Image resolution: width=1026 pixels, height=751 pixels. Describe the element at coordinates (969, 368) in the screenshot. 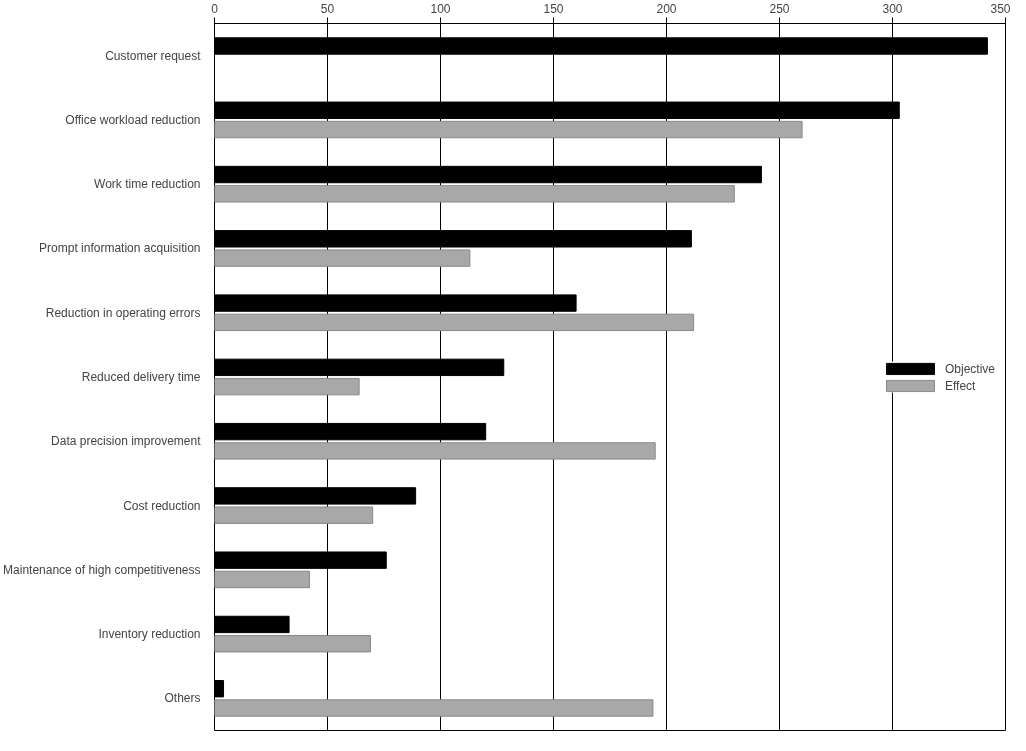

I see `legend-label: Objective` at that location.